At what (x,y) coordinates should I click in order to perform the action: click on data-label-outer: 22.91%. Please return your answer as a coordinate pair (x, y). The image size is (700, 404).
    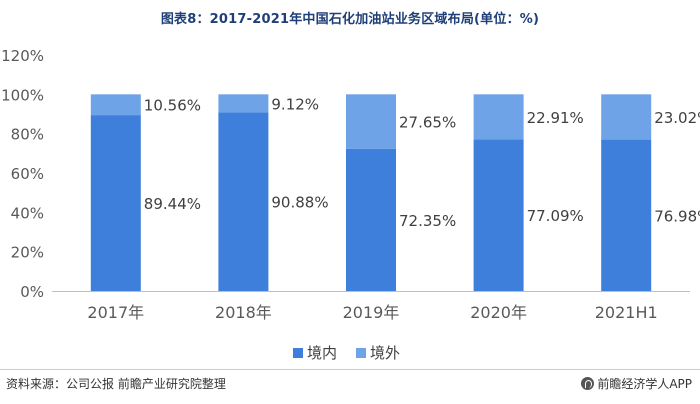
    Looking at the image, I should click on (555, 118).